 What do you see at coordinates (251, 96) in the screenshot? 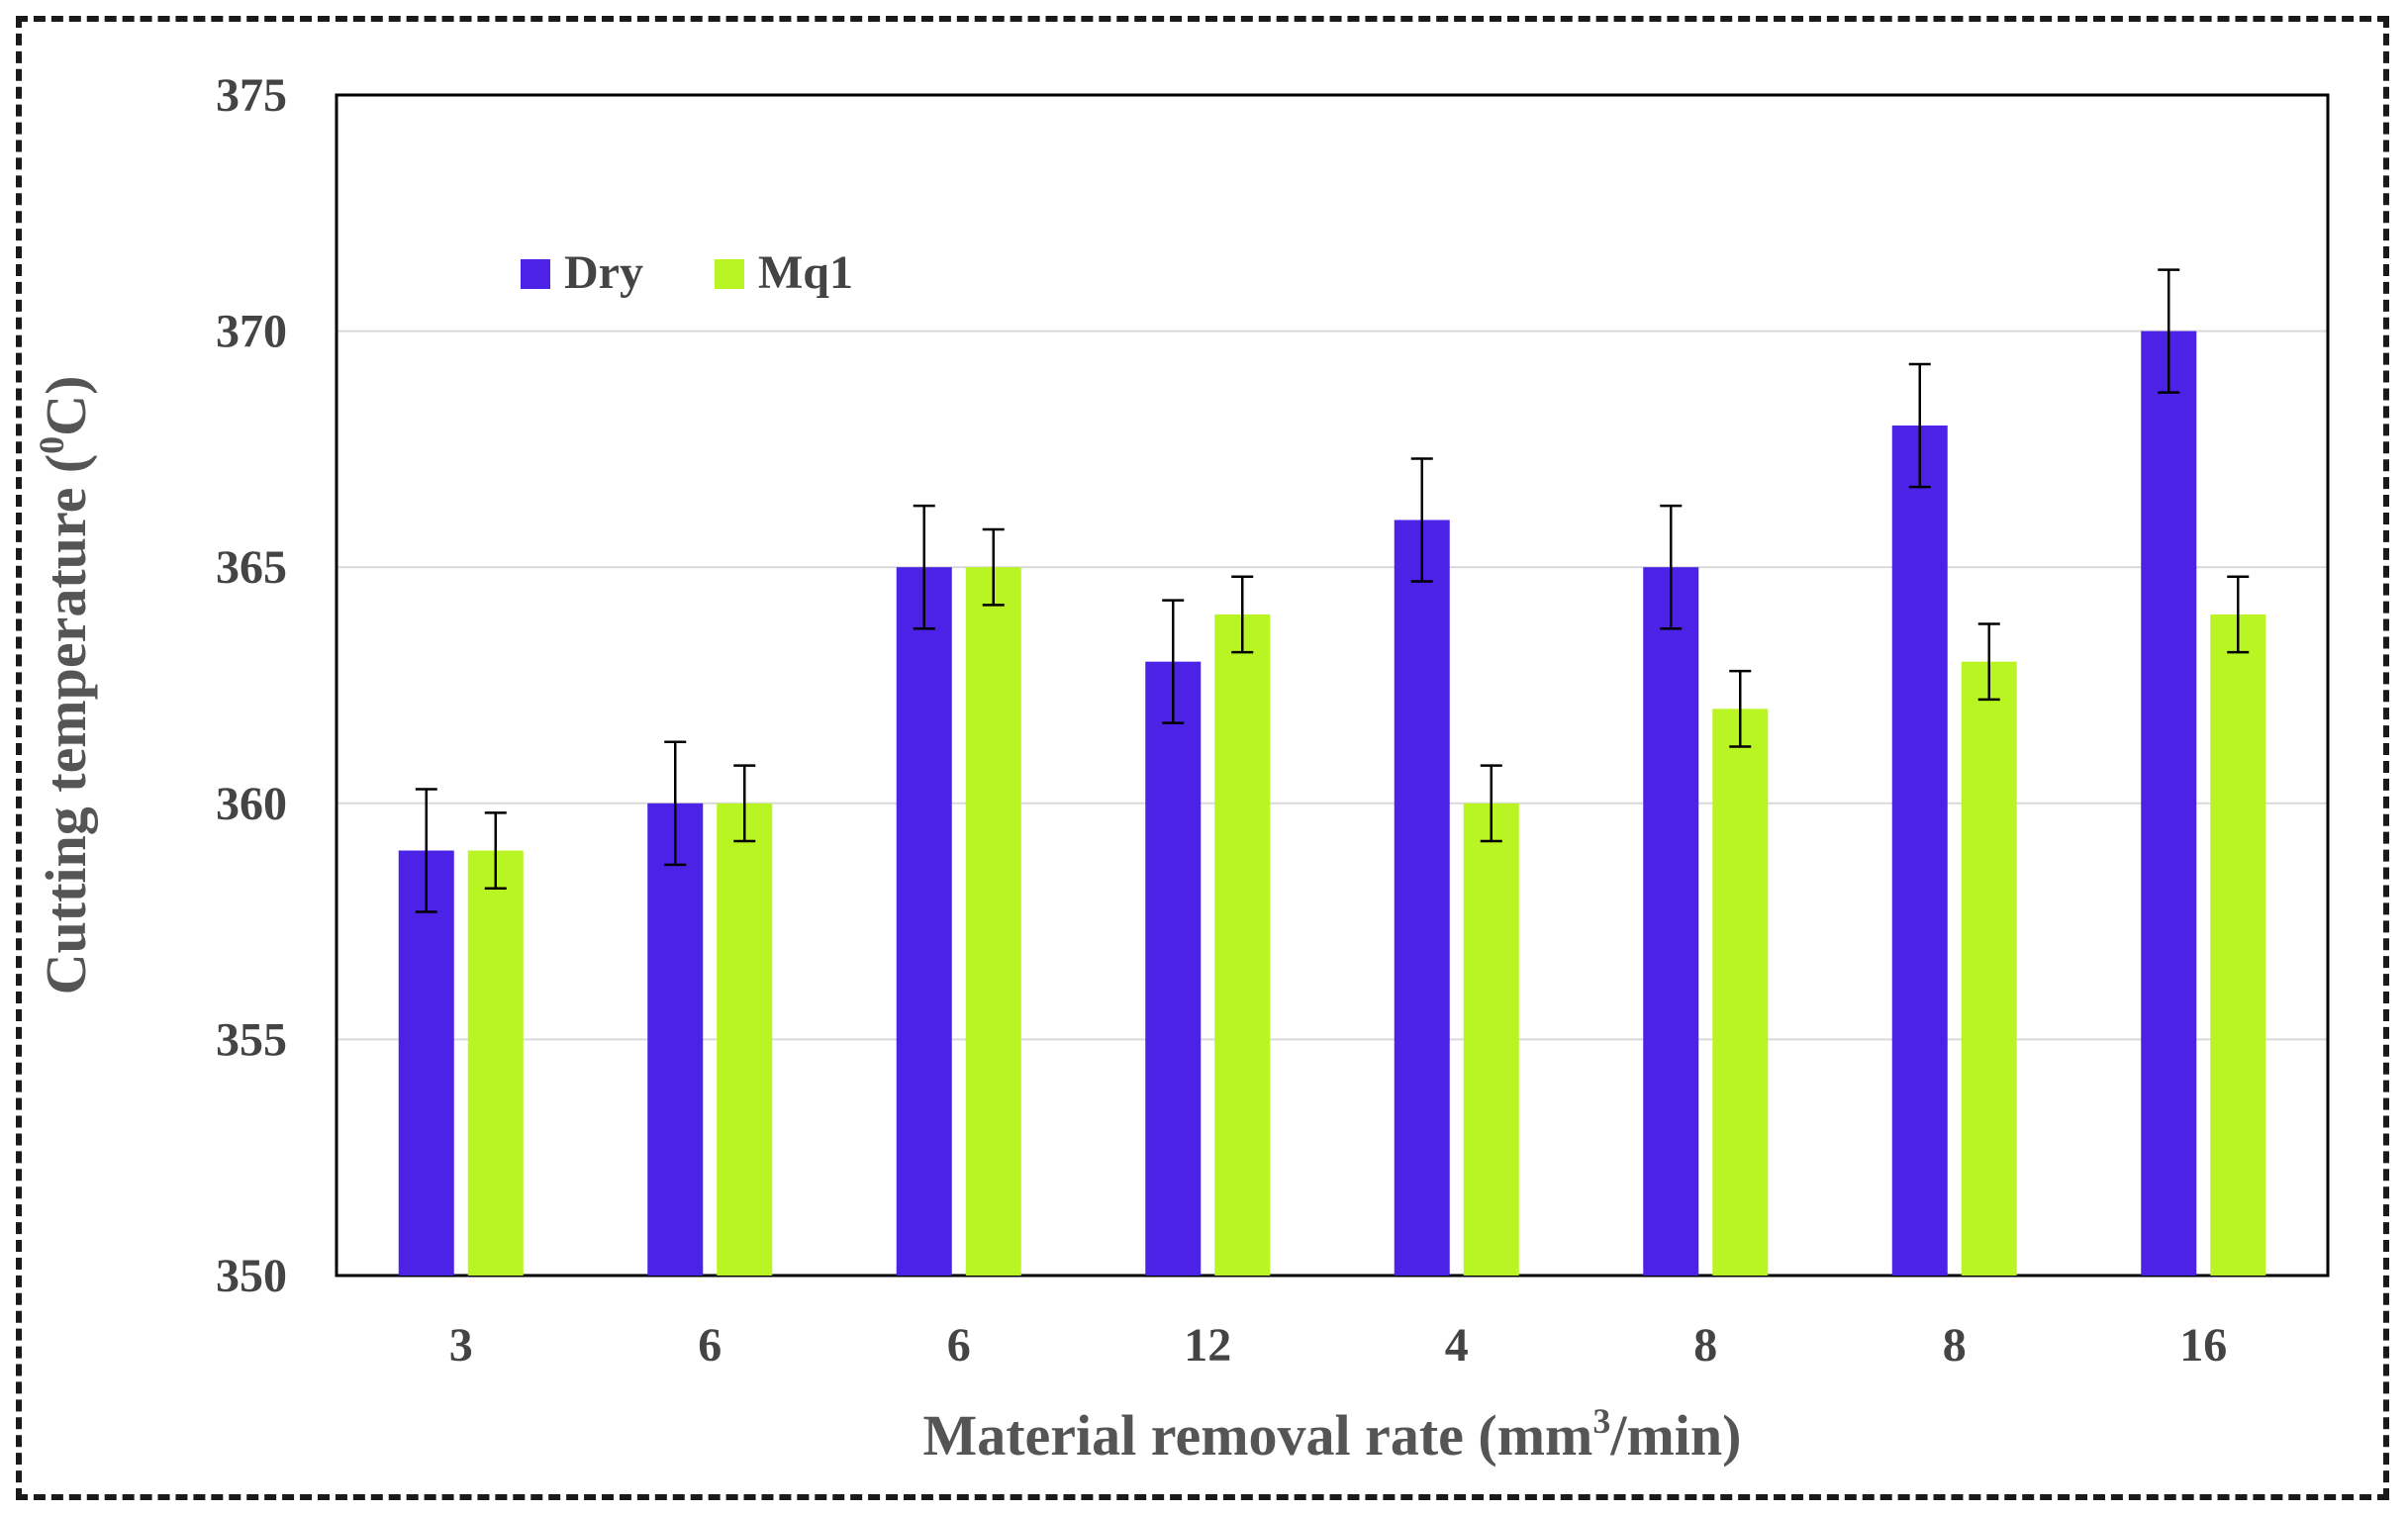
I see `y-tick-label: 375` at bounding box center [251, 96].